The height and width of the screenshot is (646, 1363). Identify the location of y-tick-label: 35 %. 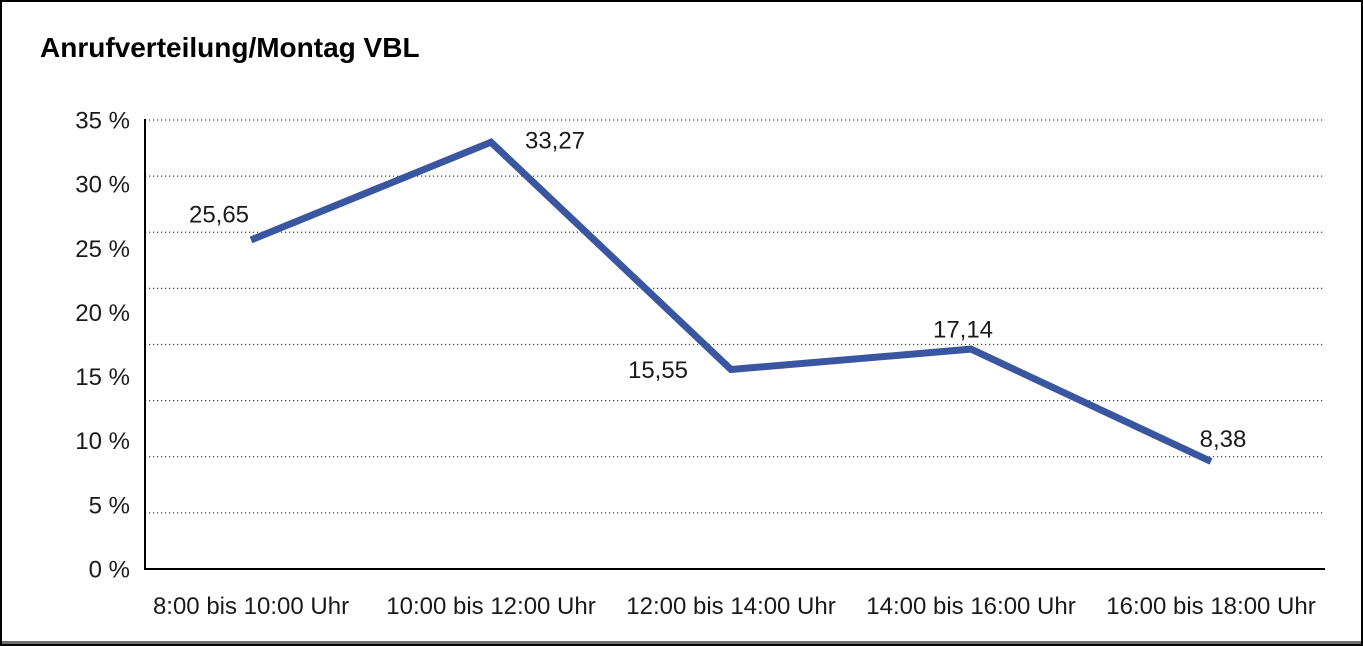
(102, 121).